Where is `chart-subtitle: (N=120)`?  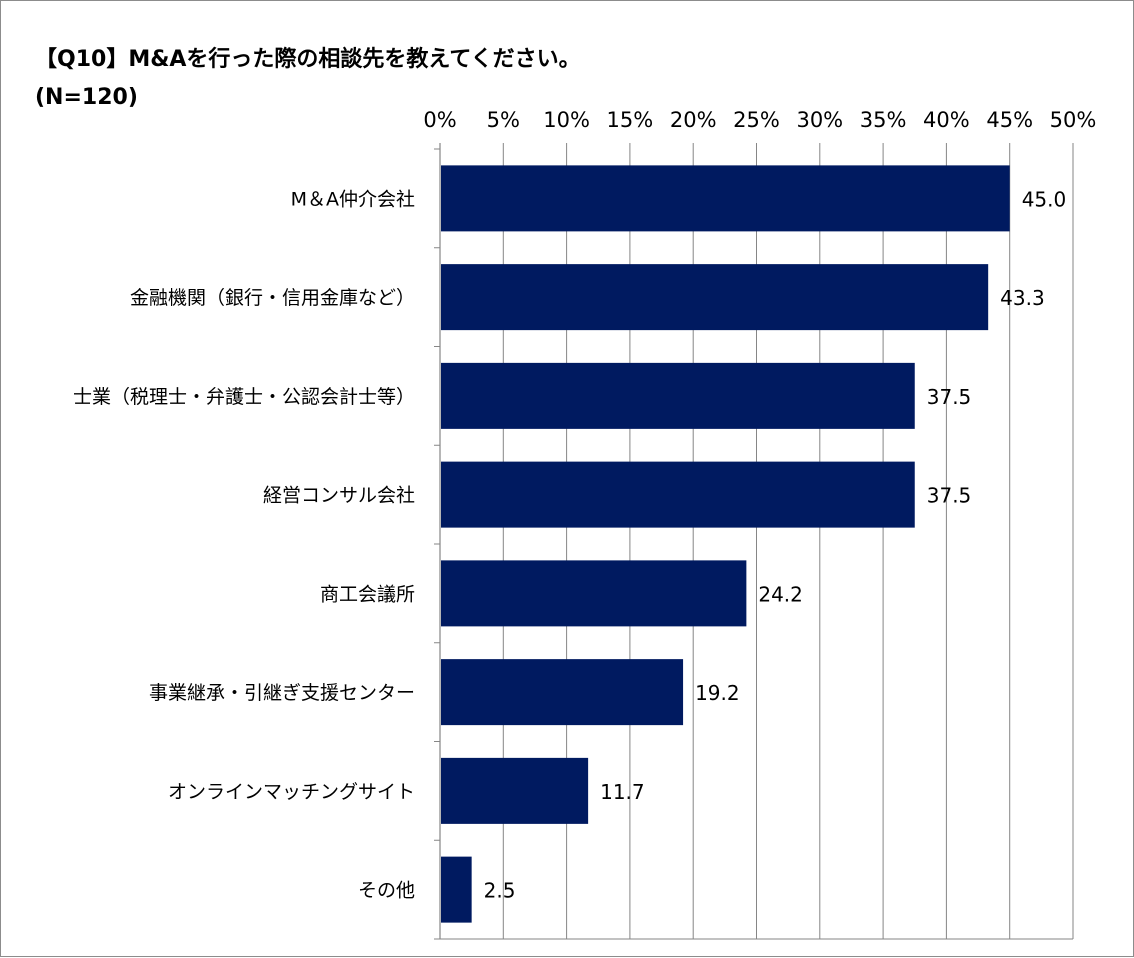 chart-subtitle: (N=120) is located at coordinates (86, 97).